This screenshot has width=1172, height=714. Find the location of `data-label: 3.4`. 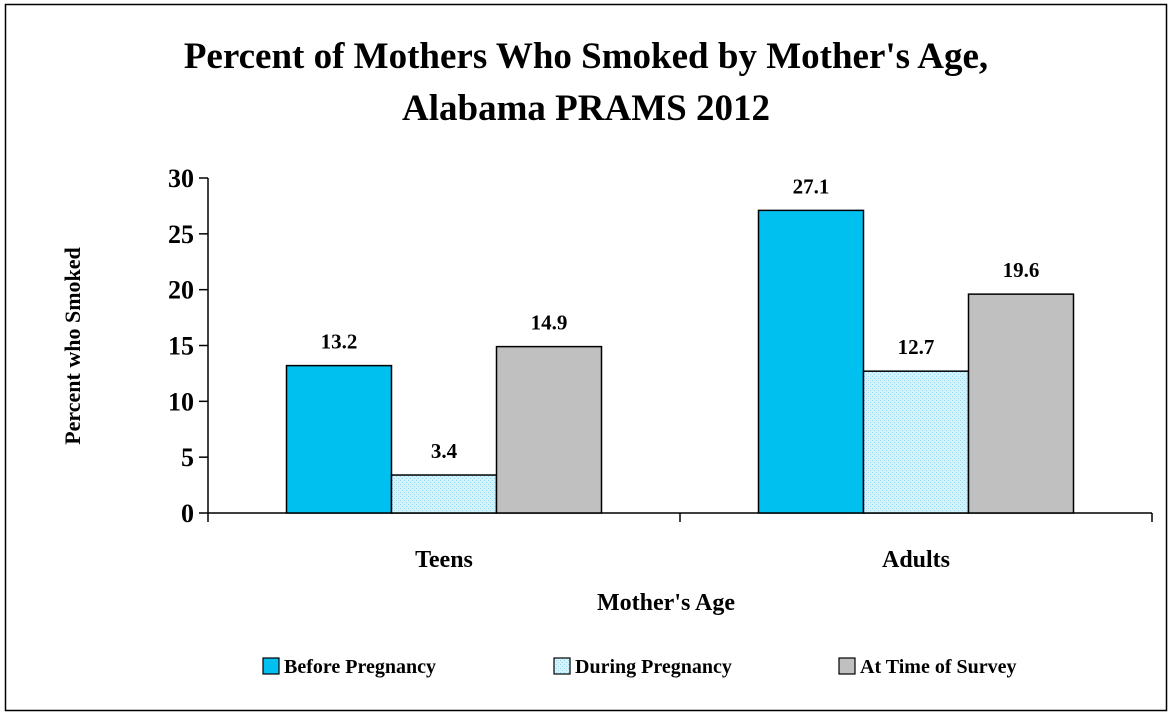

data-label: 3.4 is located at coordinates (444, 451).